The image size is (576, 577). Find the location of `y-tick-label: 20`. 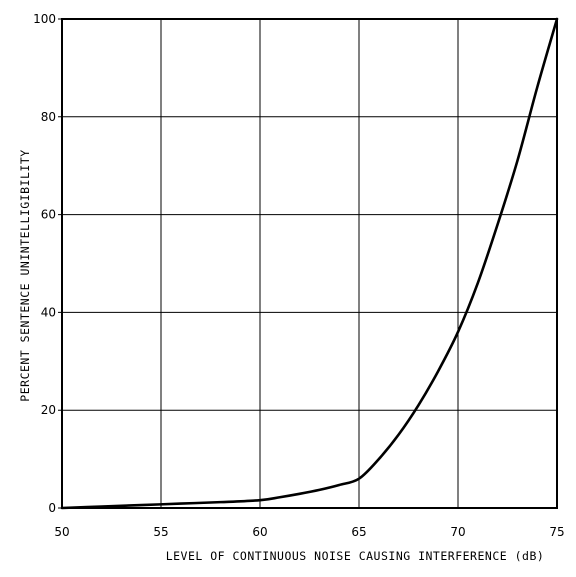

y-tick-label: 20 is located at coordinates (48, 410).